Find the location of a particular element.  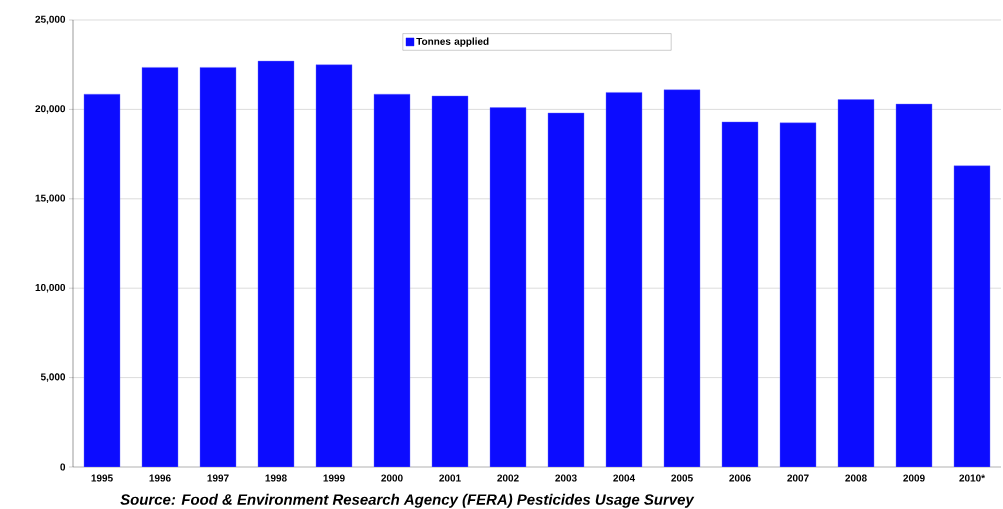

x-tick-label: 1999 is located at coordinates (334, 478).